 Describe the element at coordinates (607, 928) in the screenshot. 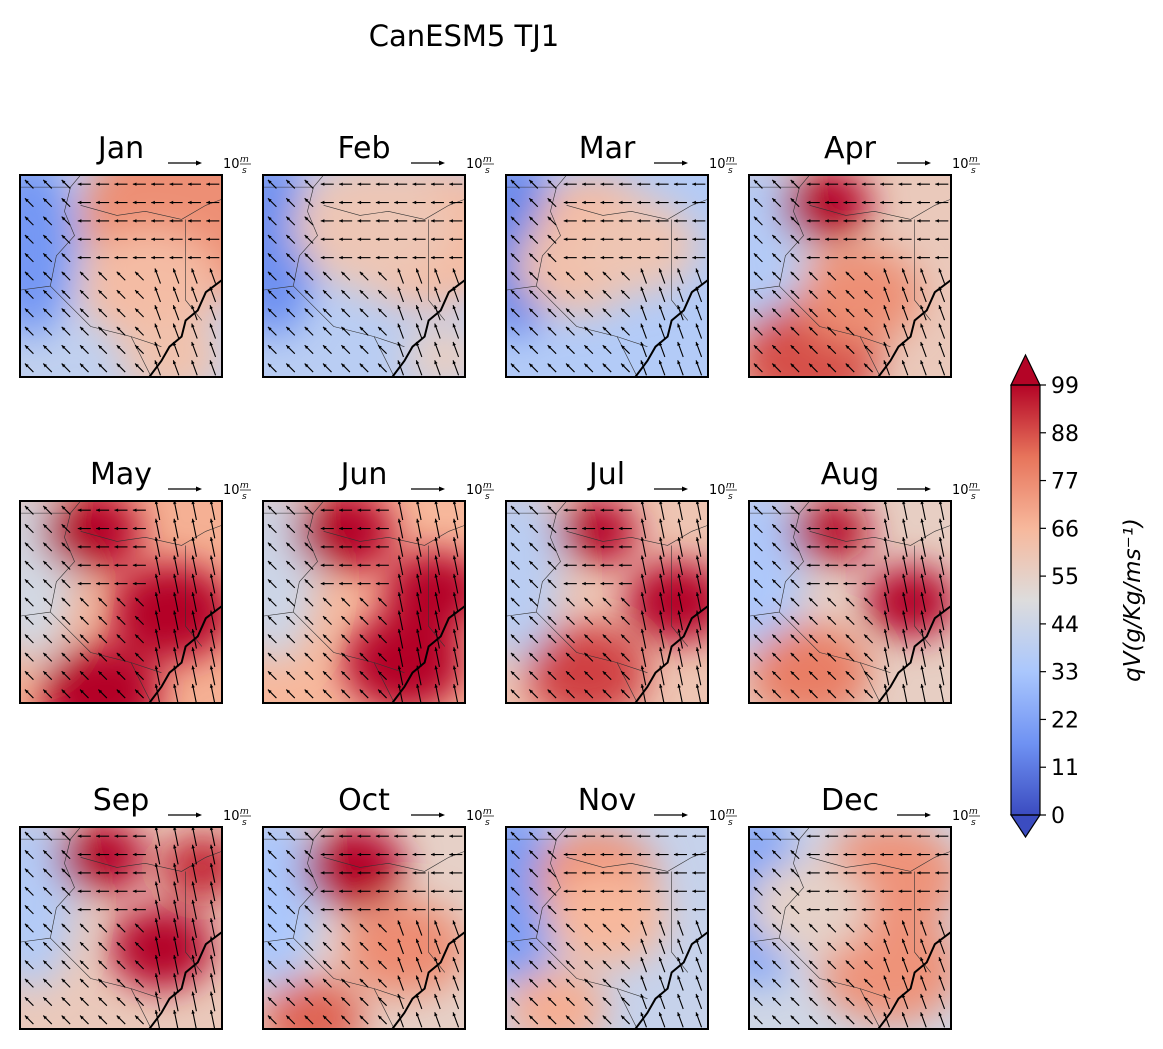

I see `panel-frame` at that location.